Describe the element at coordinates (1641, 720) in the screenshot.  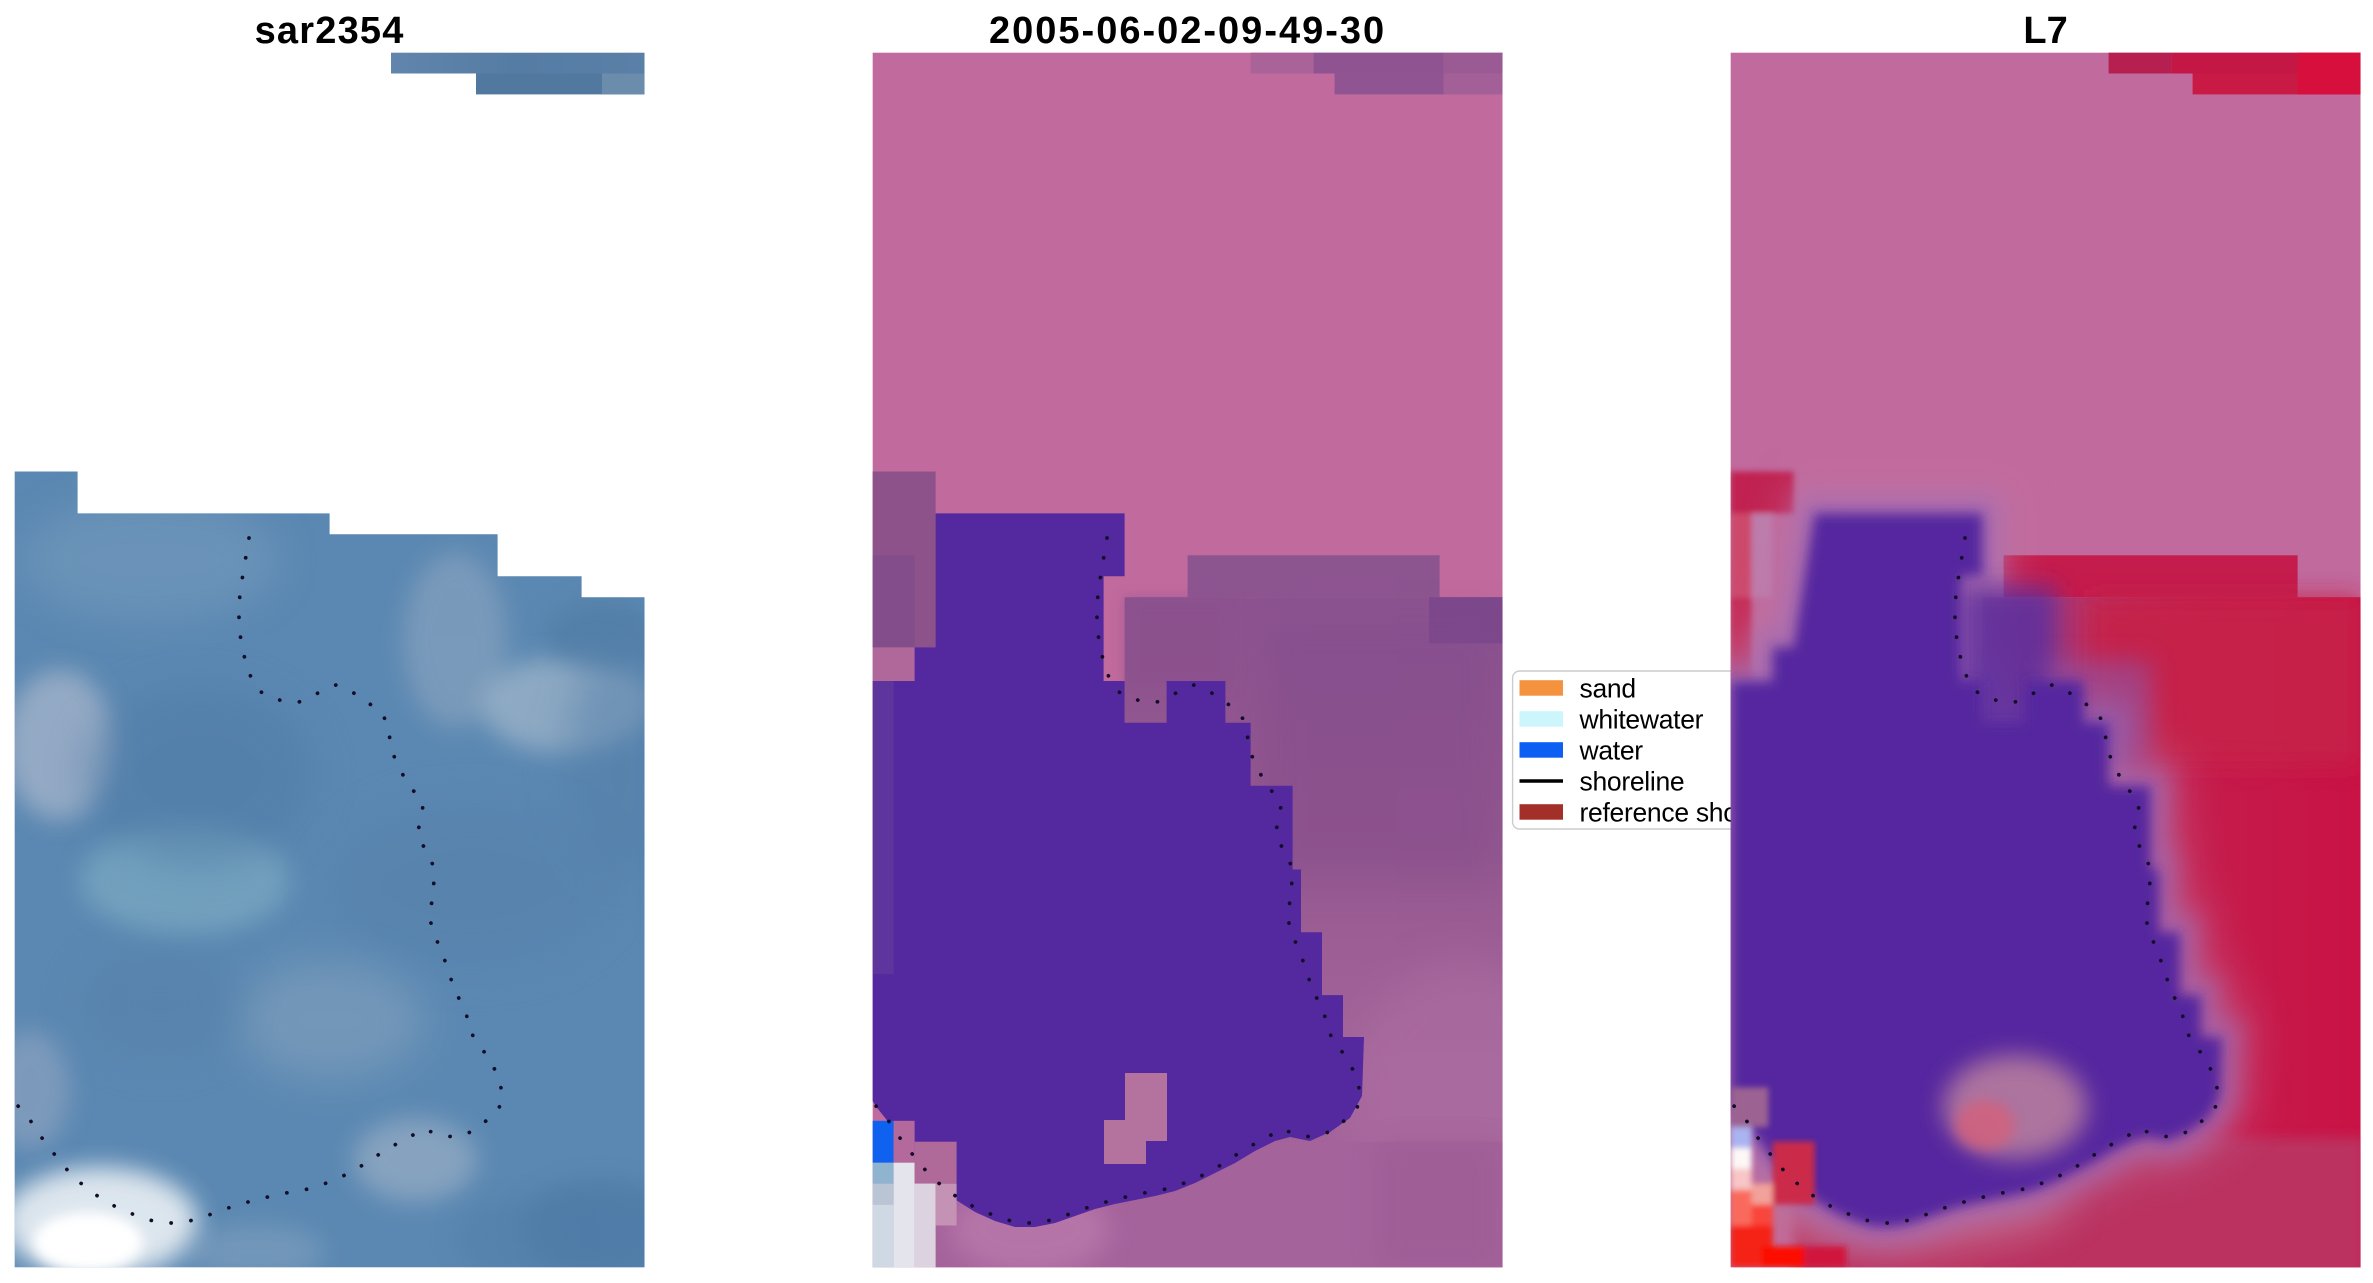
I see `svg-text: whitewater` at that location.